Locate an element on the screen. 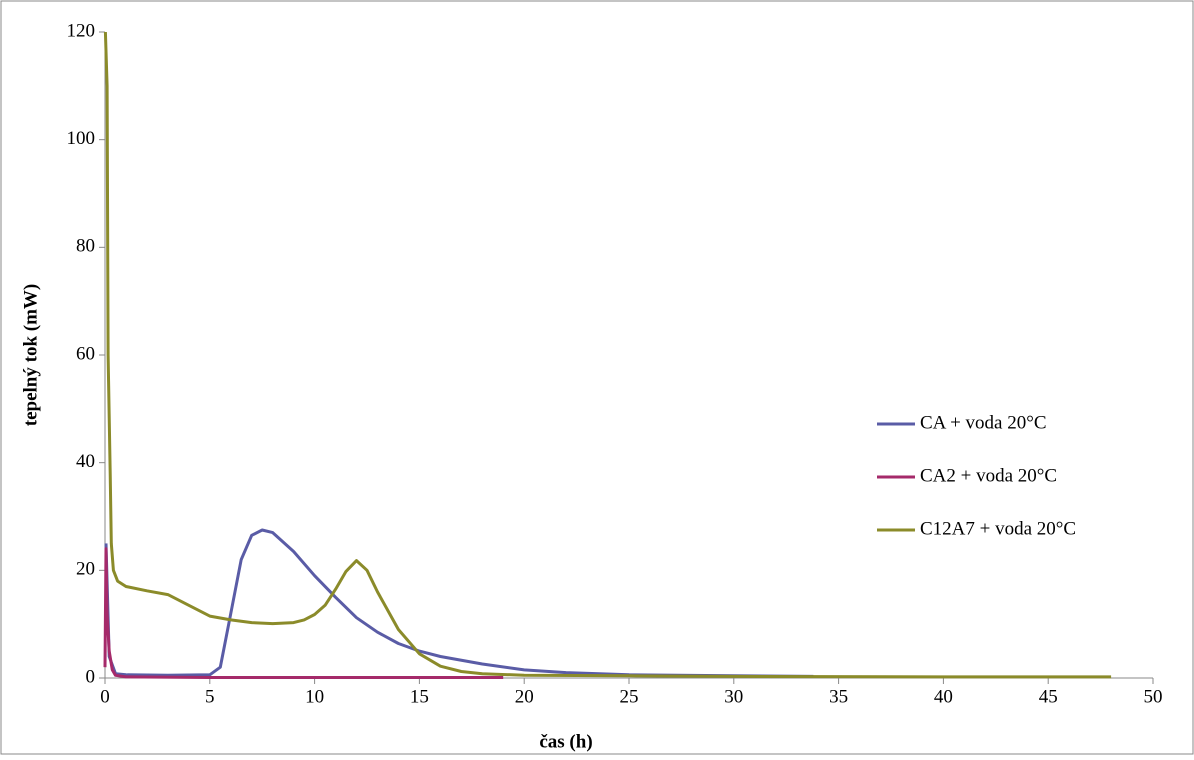 The image size is (1194, 760). y-tick-label: 80 is located at coordinates (85, 246).